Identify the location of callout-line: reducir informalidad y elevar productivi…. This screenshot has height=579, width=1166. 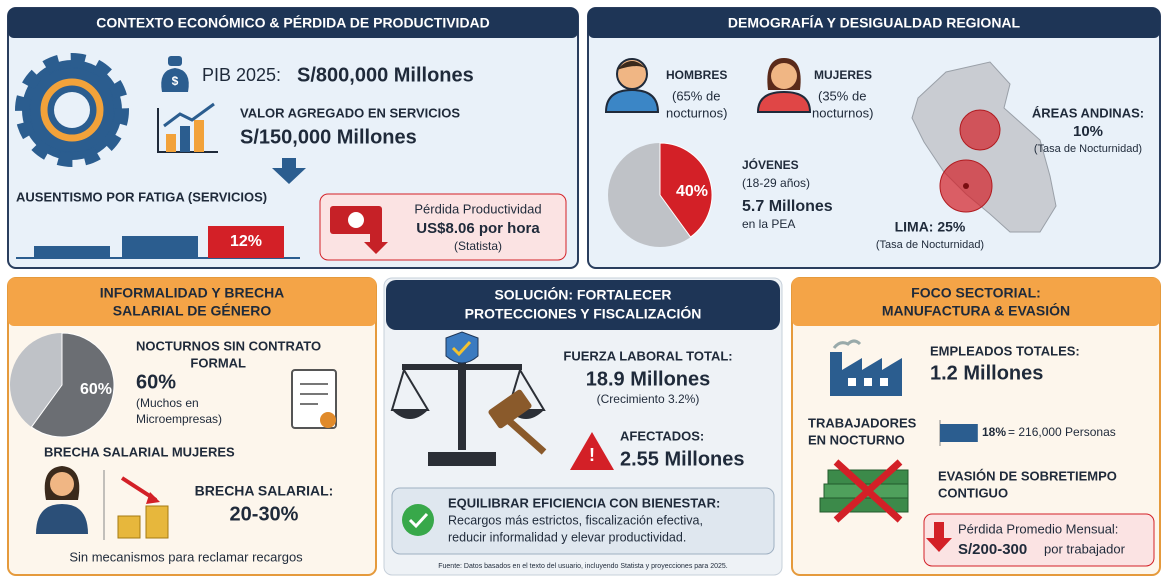
(567, 537).